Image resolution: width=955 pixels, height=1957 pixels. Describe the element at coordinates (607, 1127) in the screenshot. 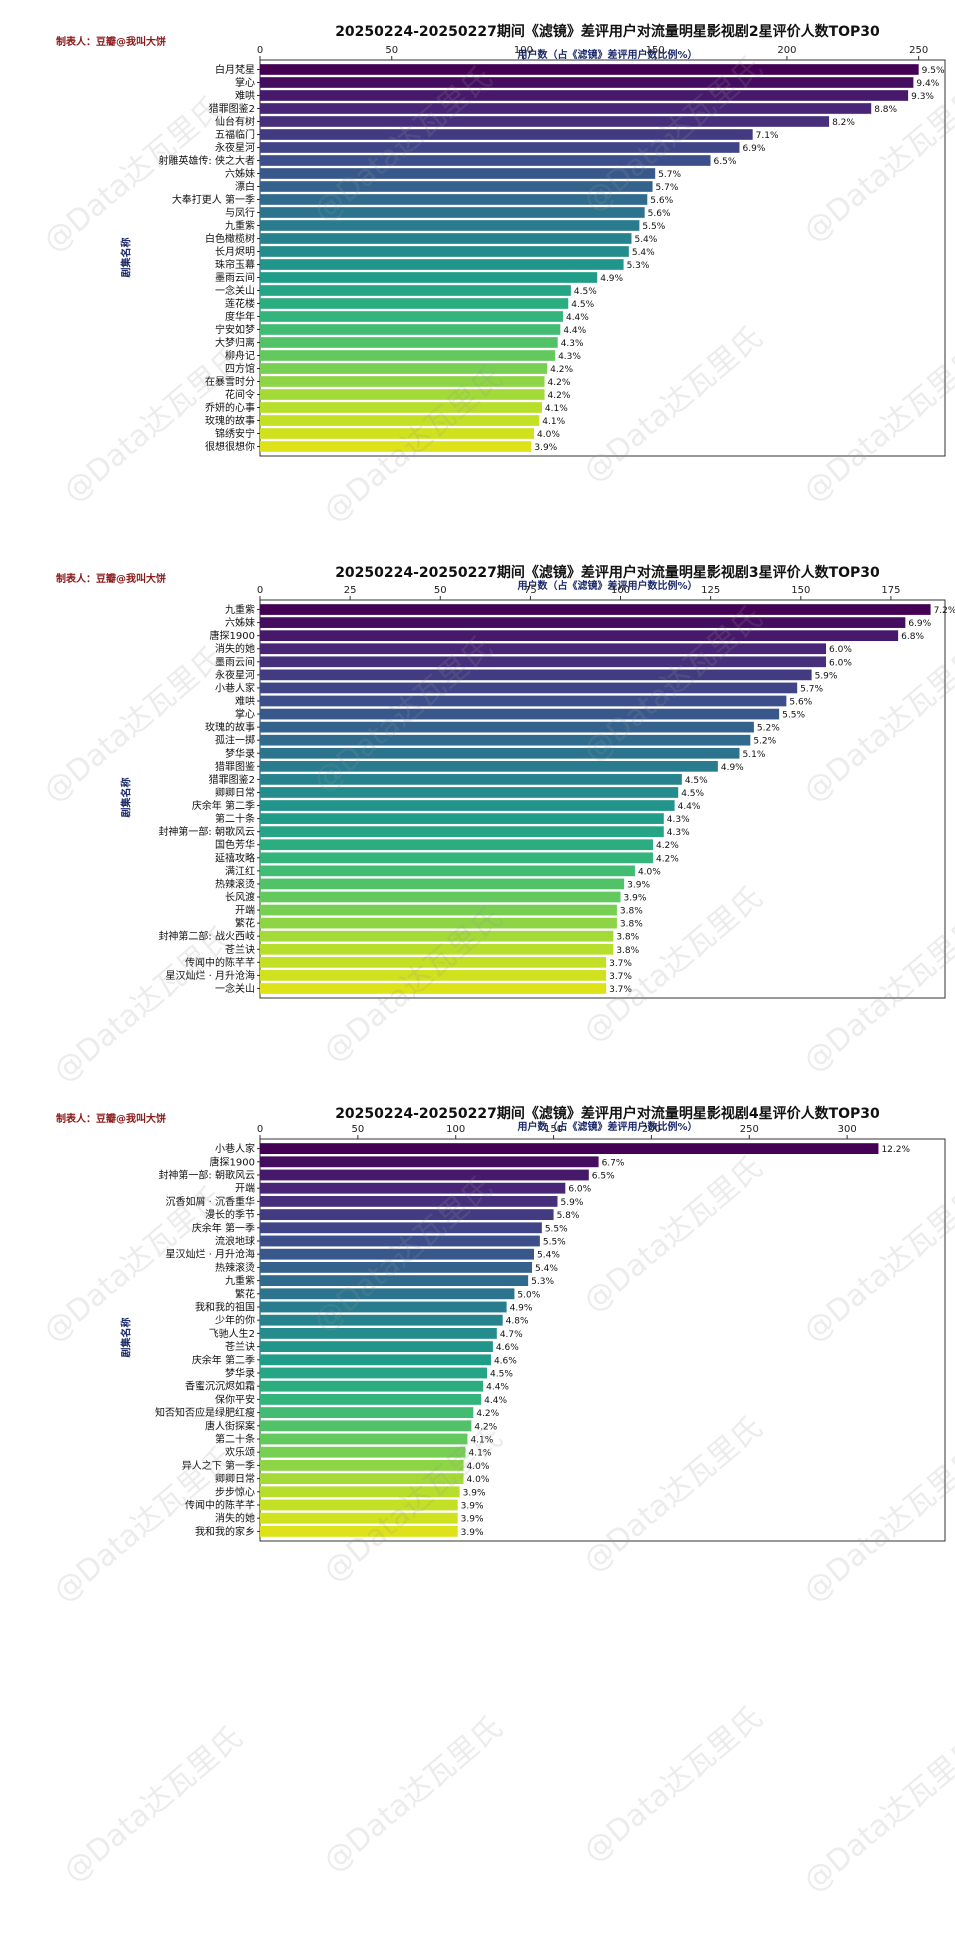

I see `x-axis-label: 用户数（占《滤镜》差评用户数比例%）` at that location.